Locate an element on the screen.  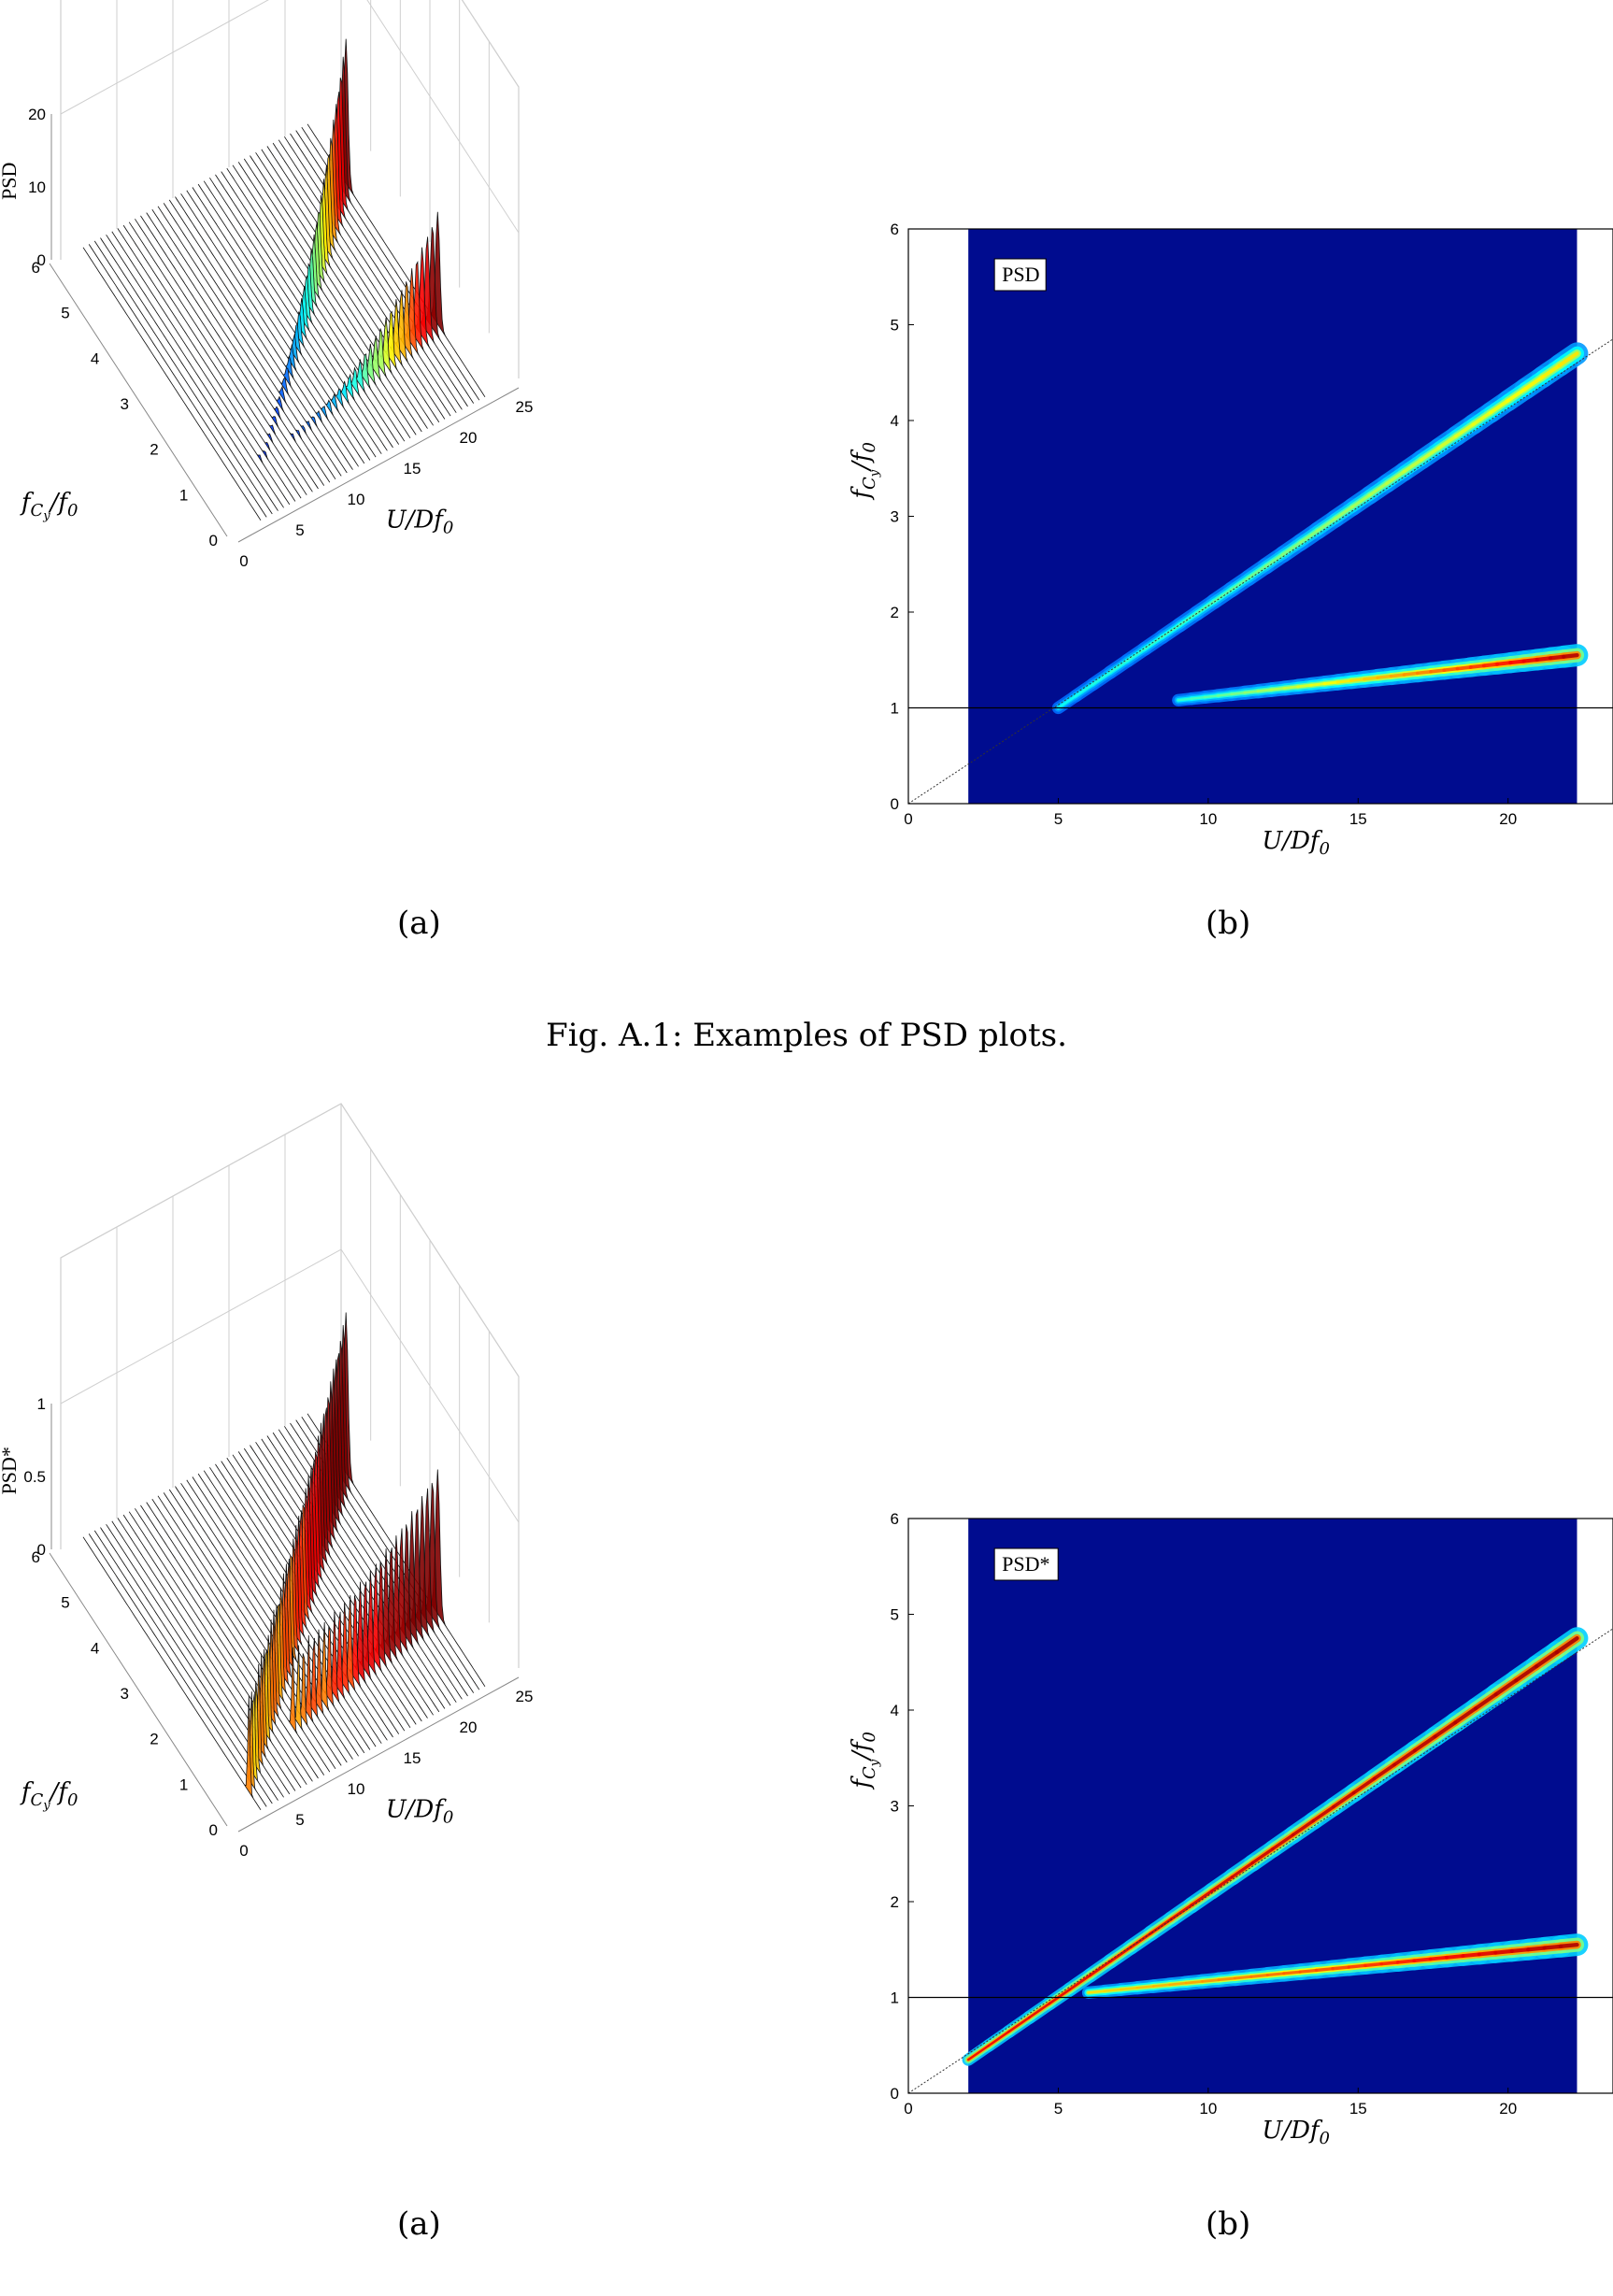
heatmap-label-box-text: PSD is located at coordinates (1020, 274).